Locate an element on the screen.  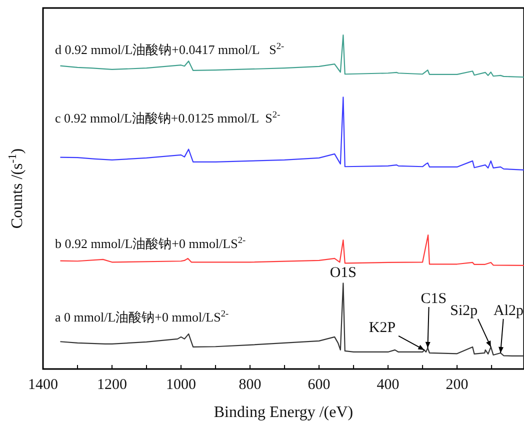
annotation: O1S is located at coordinates (343, 273).